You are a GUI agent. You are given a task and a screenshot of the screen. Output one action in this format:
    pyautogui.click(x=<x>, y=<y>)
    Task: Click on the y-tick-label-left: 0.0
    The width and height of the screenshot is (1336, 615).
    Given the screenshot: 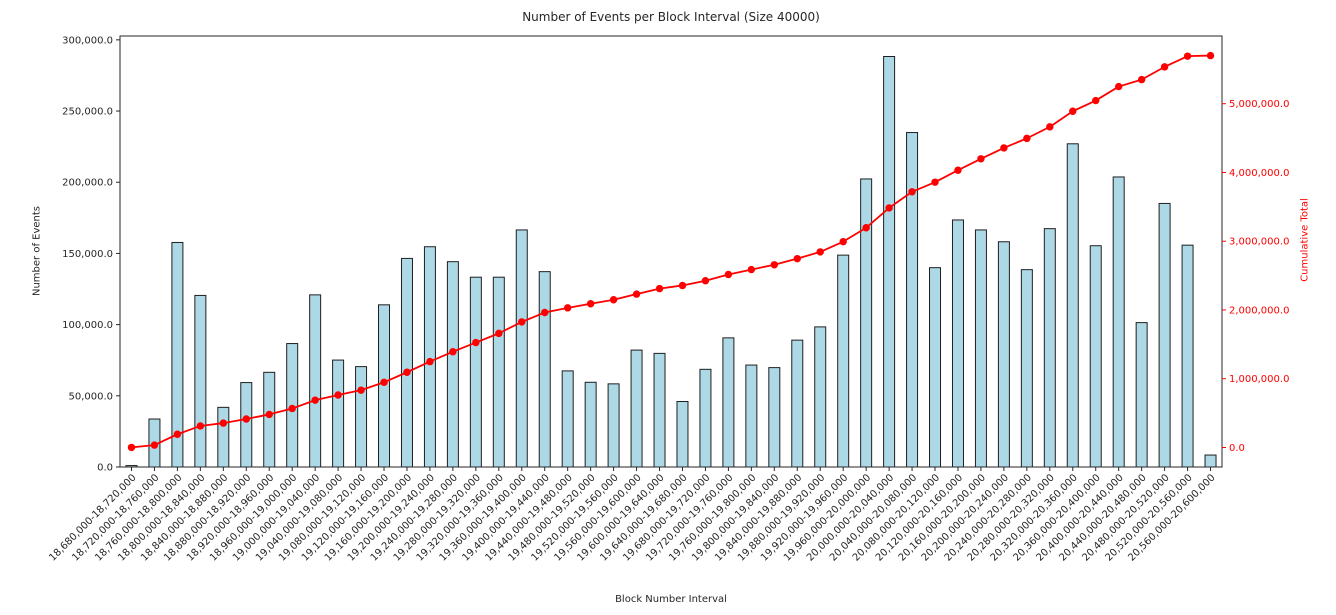 What is the action you would take?
    pyautogui.click(x=105, y=468)
    